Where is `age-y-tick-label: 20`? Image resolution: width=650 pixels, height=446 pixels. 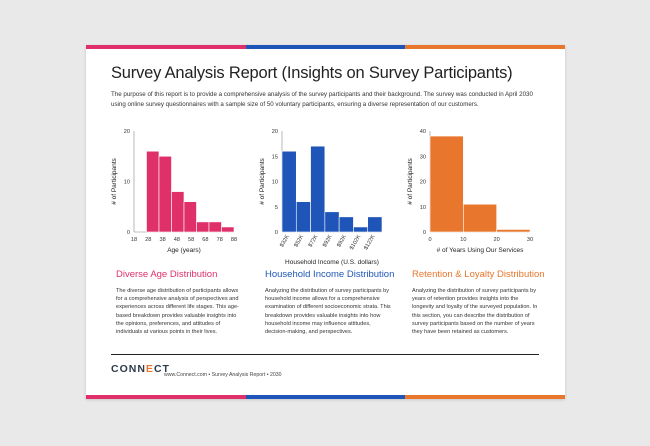 age-y-tick-label: 20 is located at coordinates (127, 132).